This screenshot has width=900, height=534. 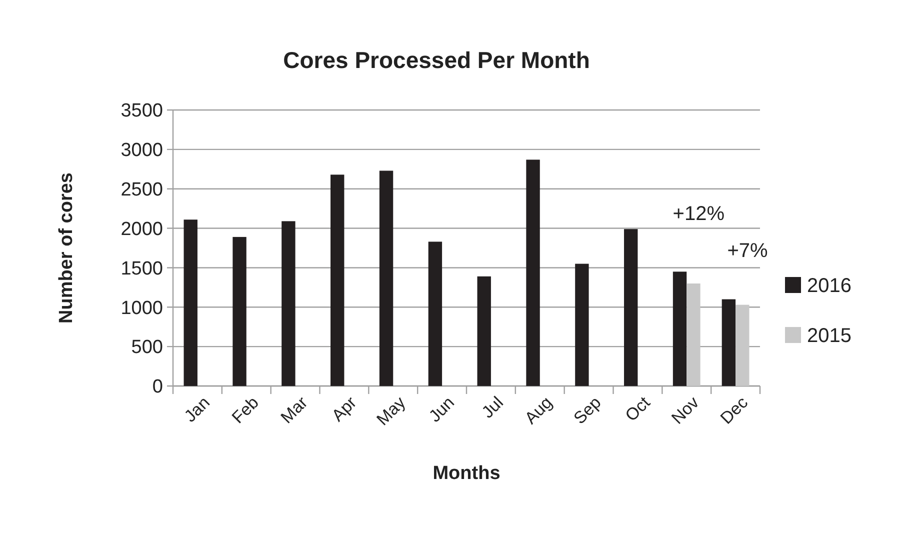 I want to click on x-tick-label: Mar, so click(x=294, y=410).